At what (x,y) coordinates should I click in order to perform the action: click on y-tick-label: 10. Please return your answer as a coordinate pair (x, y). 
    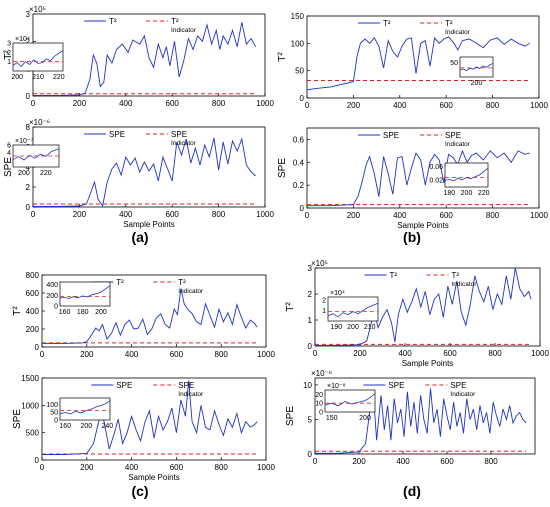
    Looking at the image, I should click on (307, 385).